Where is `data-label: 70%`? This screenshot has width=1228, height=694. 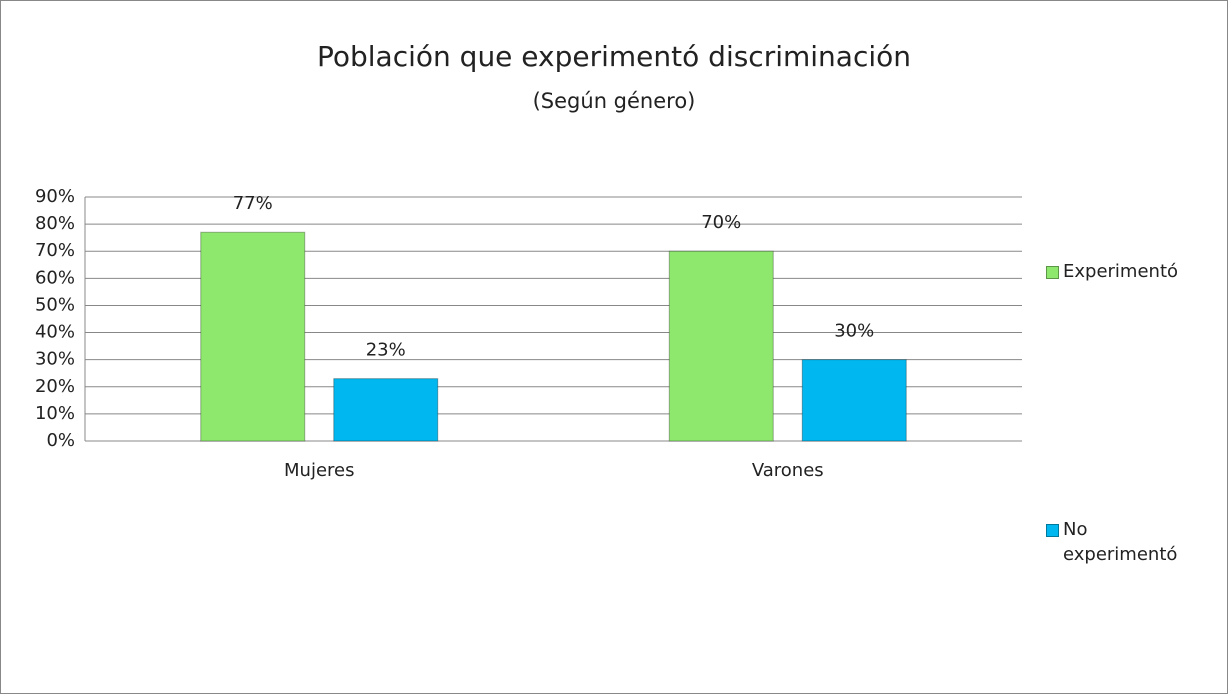 data-label: 70% is located at coordinates (721, 222).